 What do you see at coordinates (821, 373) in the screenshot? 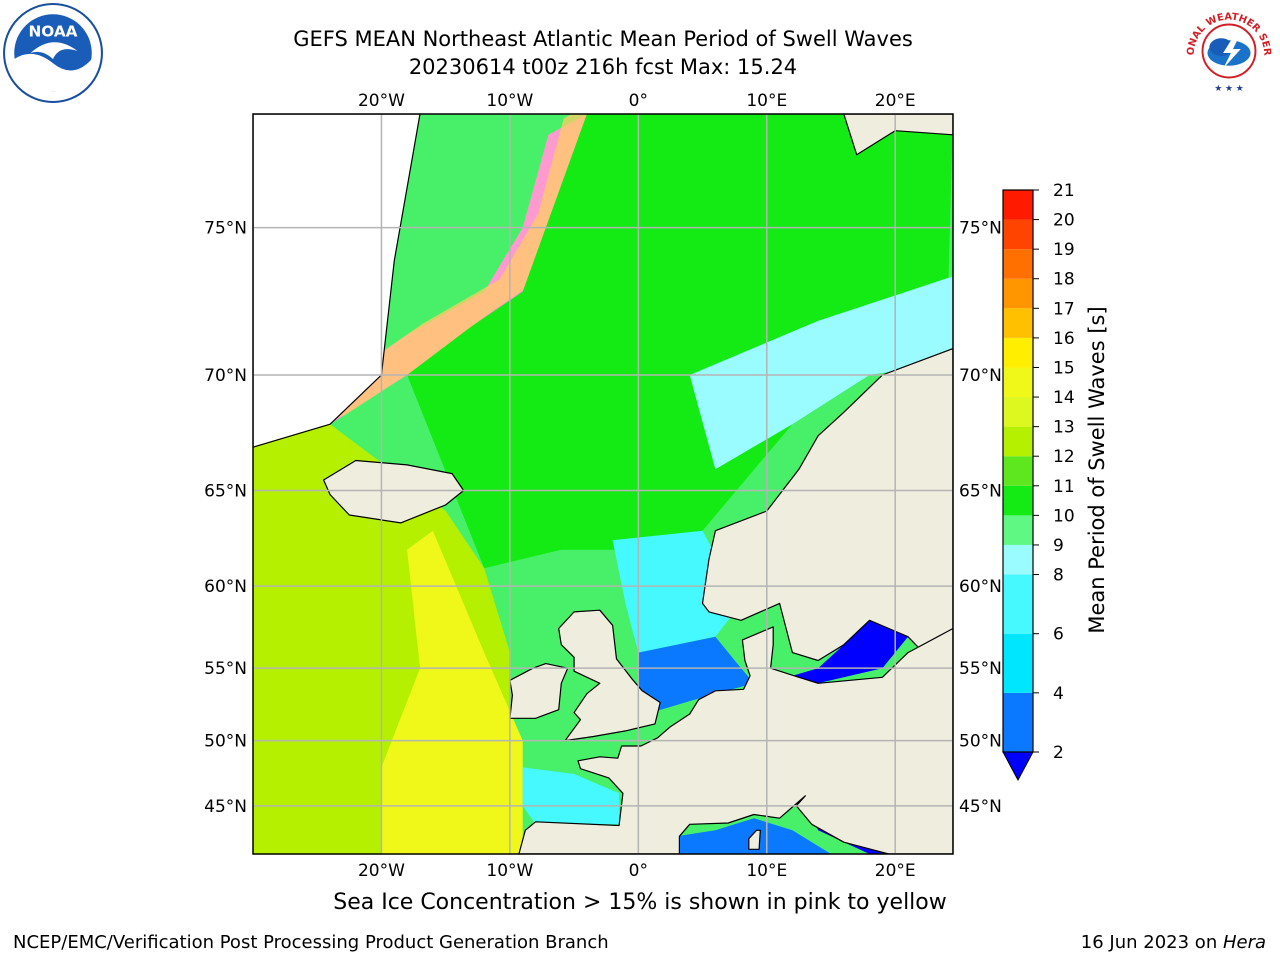
I see `field-barents-cyan` at bounding box center [821, 373].